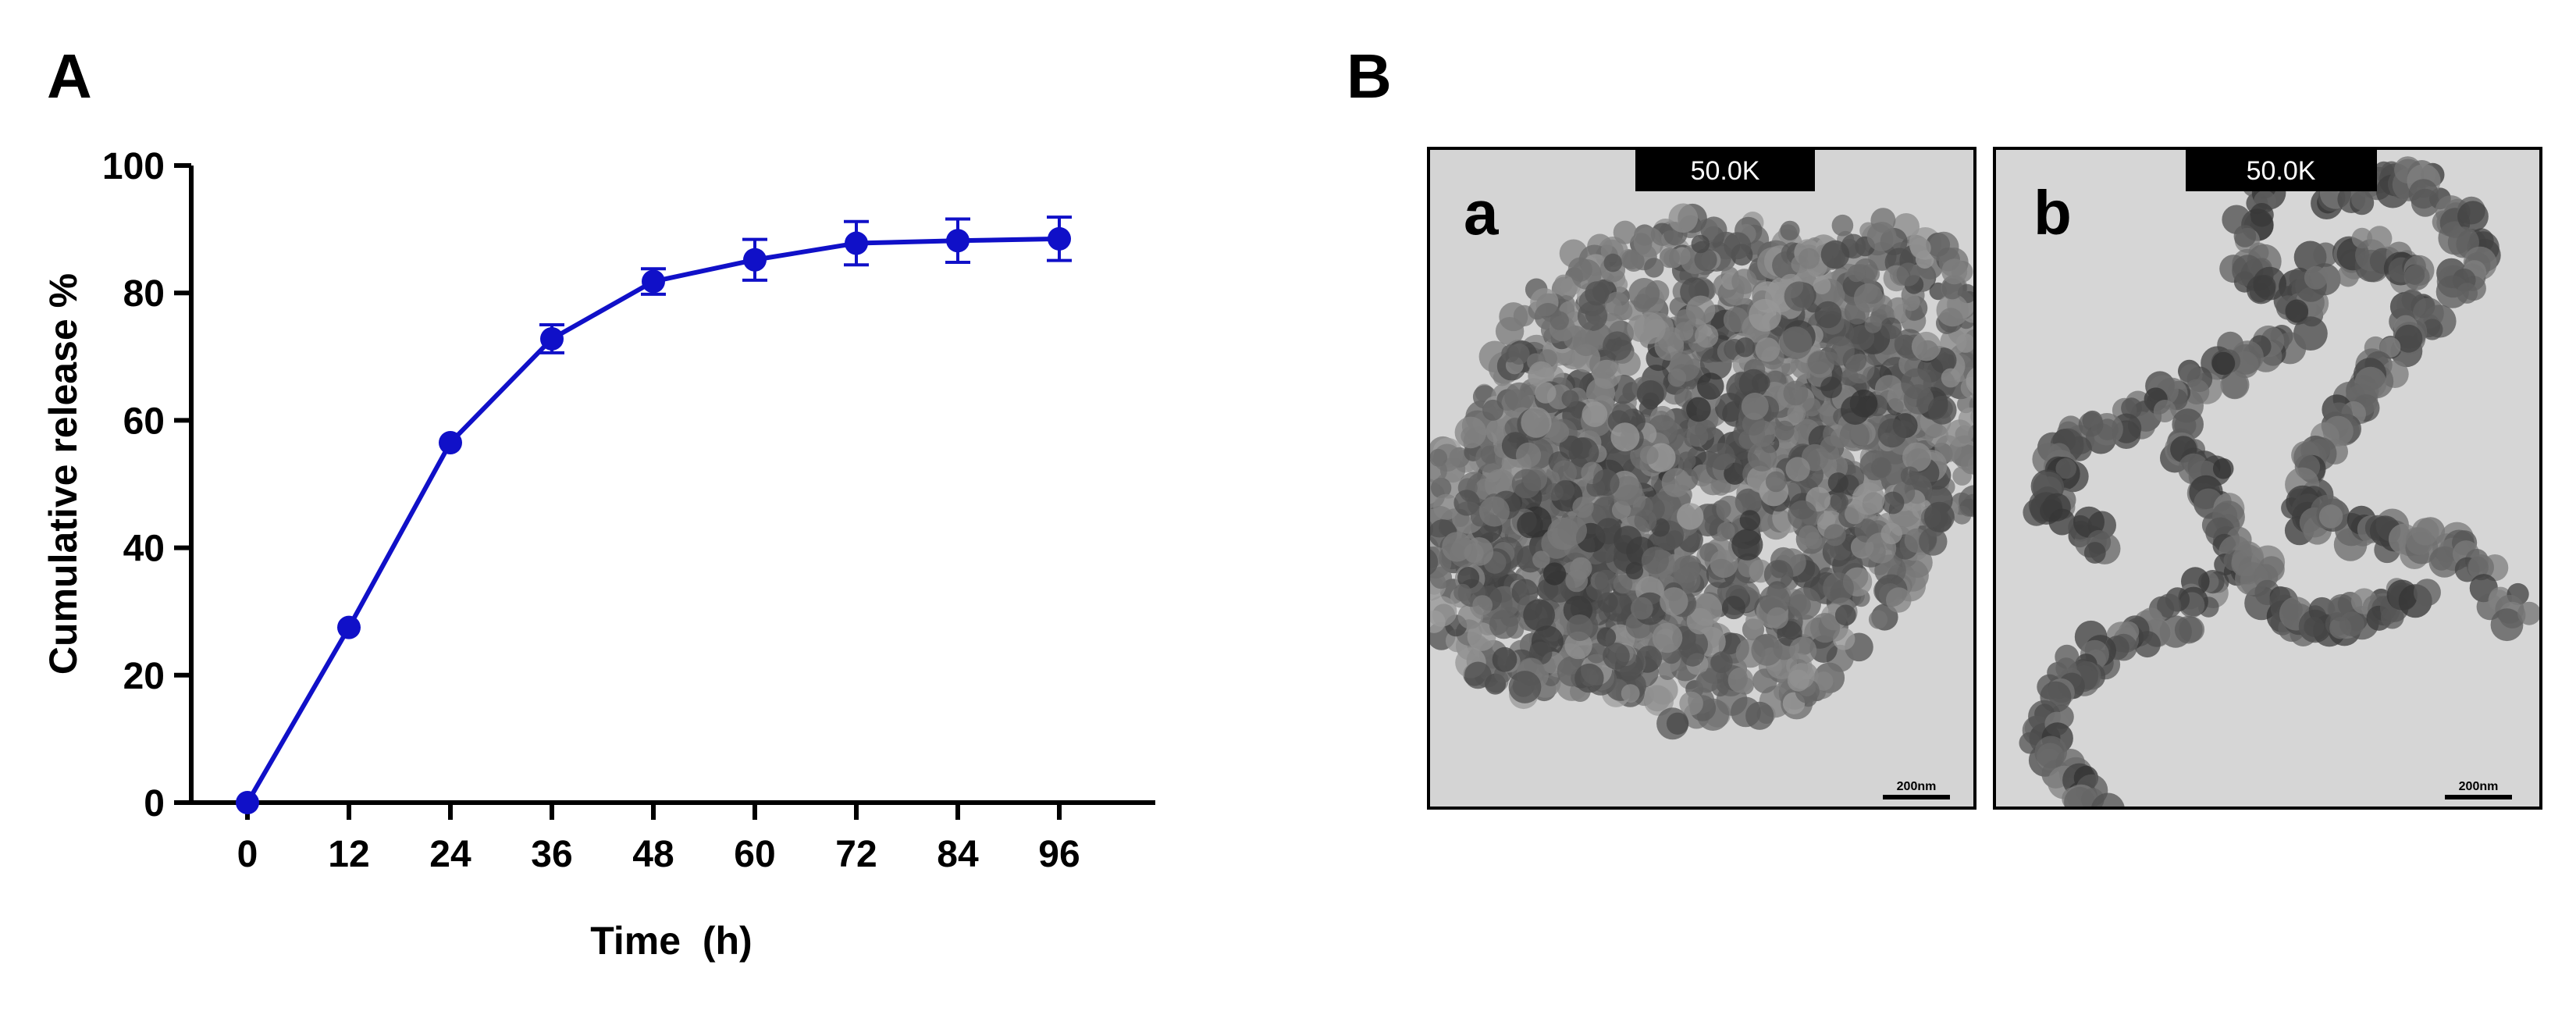  Describe the element at coordinates (2280, 478) in the screenshot. I see `tem-b-particles` at that location.